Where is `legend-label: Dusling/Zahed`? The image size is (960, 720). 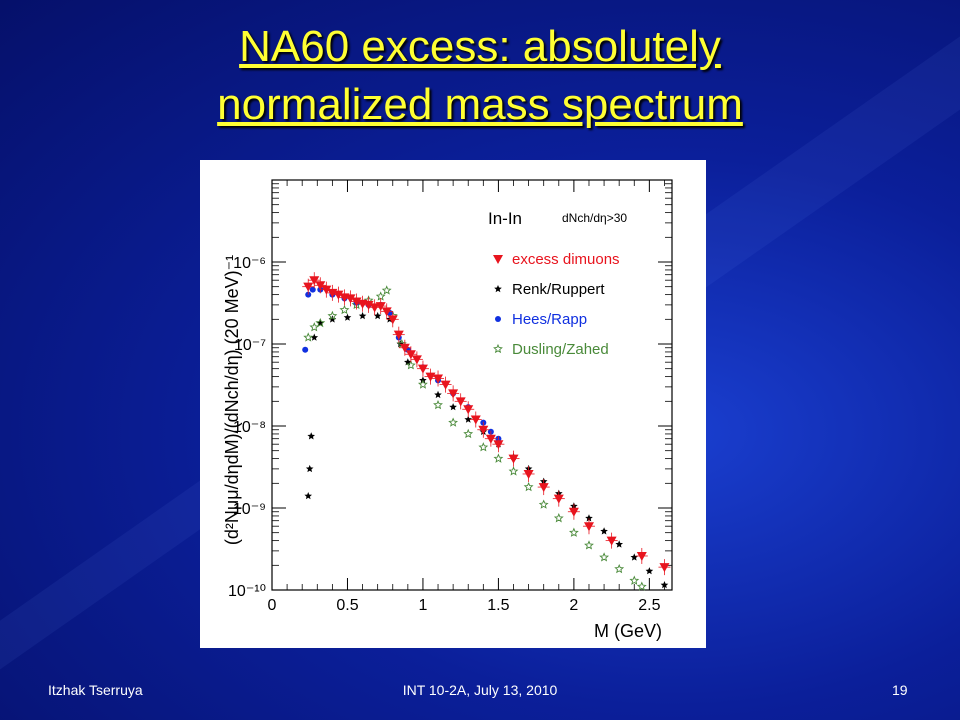
legend-label: Dusling/Zahed is located at coordinates (560, 349).